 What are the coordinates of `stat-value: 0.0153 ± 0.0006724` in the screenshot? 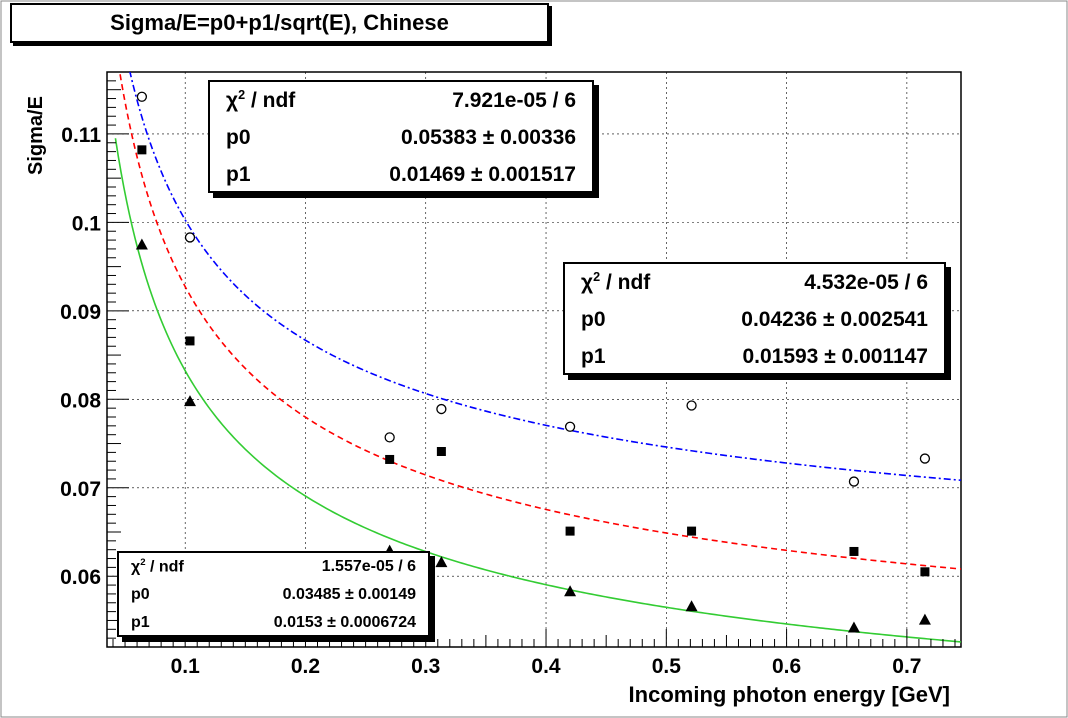 It's located at (344, 622).